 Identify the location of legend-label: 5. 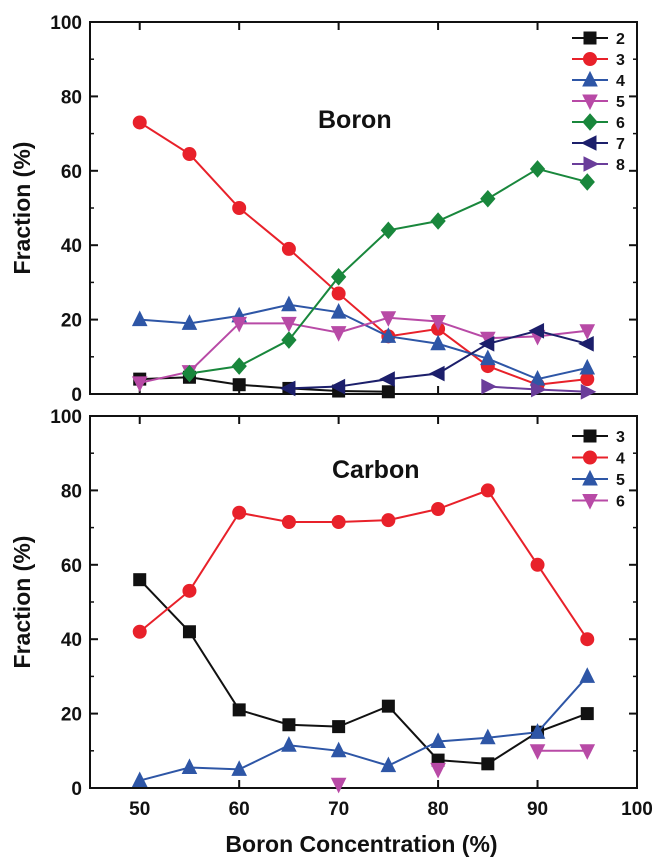
(620, 480).